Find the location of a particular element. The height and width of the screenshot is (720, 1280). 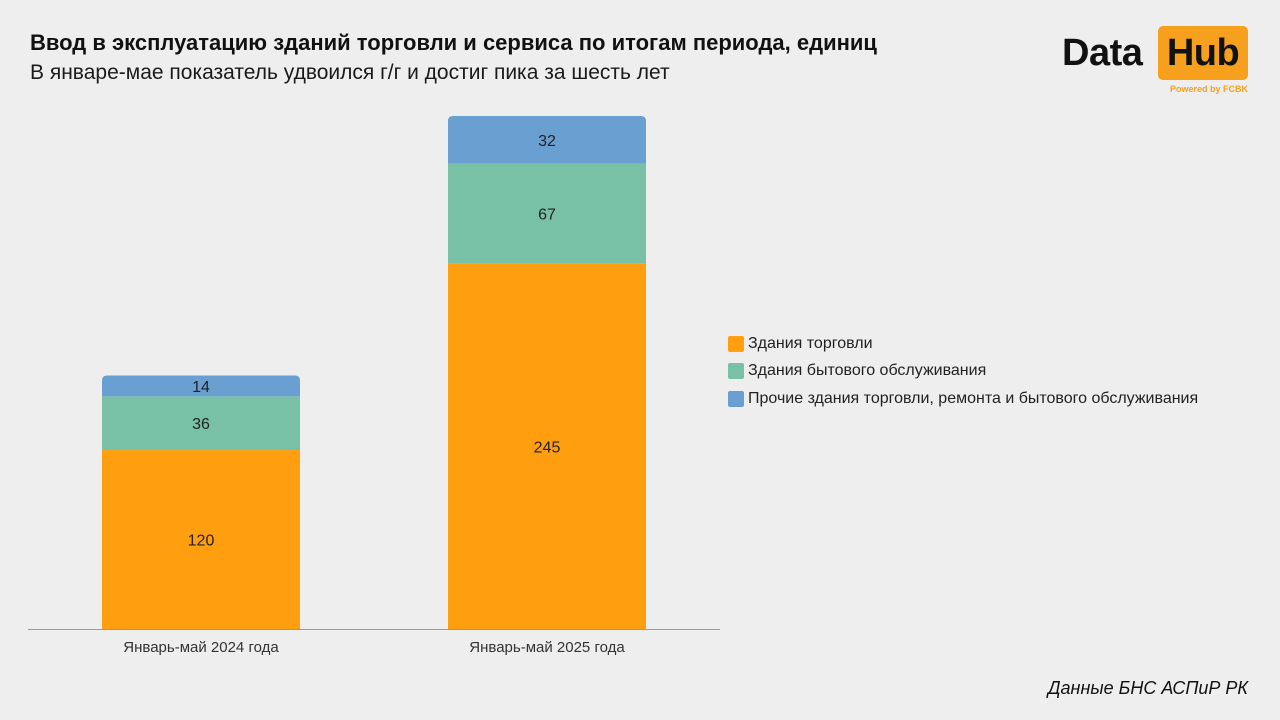

bar-value-label: 67 is located at coordinates (547, 215).